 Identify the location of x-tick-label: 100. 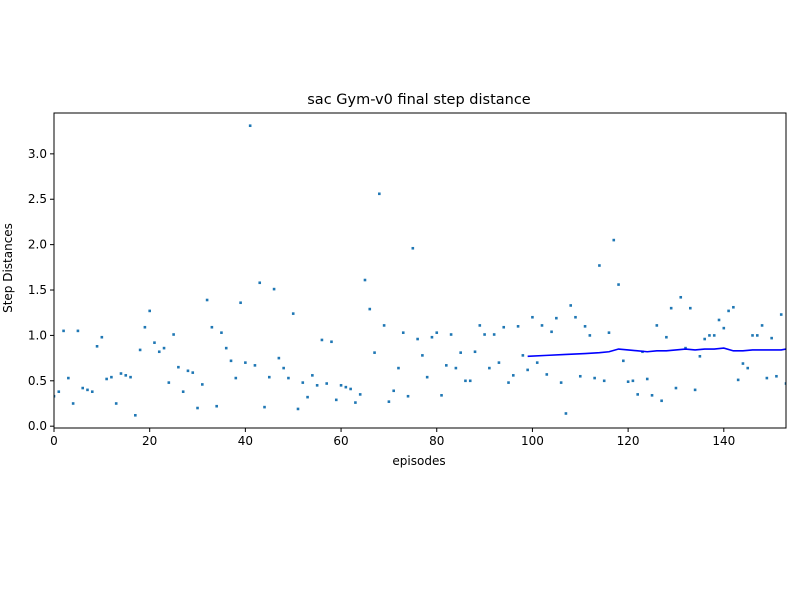
(532, 441).